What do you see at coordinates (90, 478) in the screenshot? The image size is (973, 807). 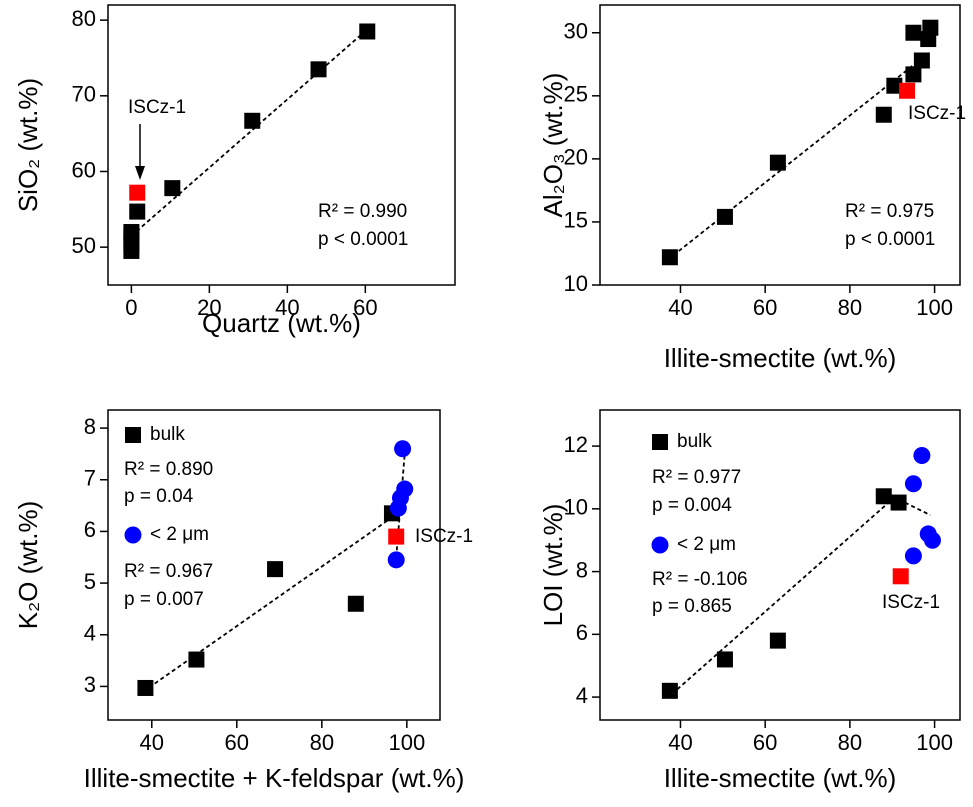 I see `y-tick-label: 7` at bounding box center [90, 478].